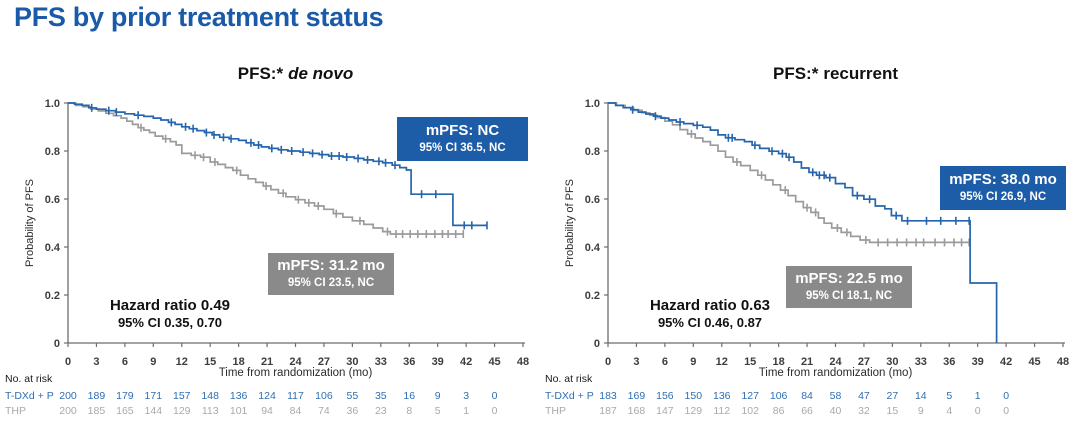  Describe the element at coordinates (409, 396) in the screenshot. I see `risk-value: 16` at that location.